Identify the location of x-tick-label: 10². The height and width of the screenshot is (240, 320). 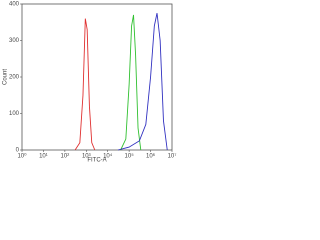
(65, 157).